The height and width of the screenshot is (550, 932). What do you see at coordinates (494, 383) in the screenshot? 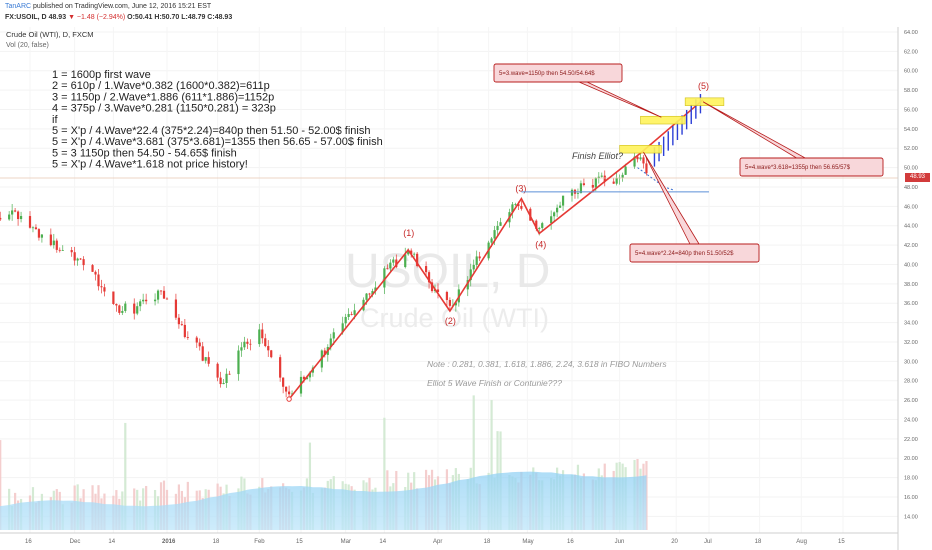
I see `elliot-question: Elliot 5 Wave Finish or Contunie???` at bounding box center [494, 383].